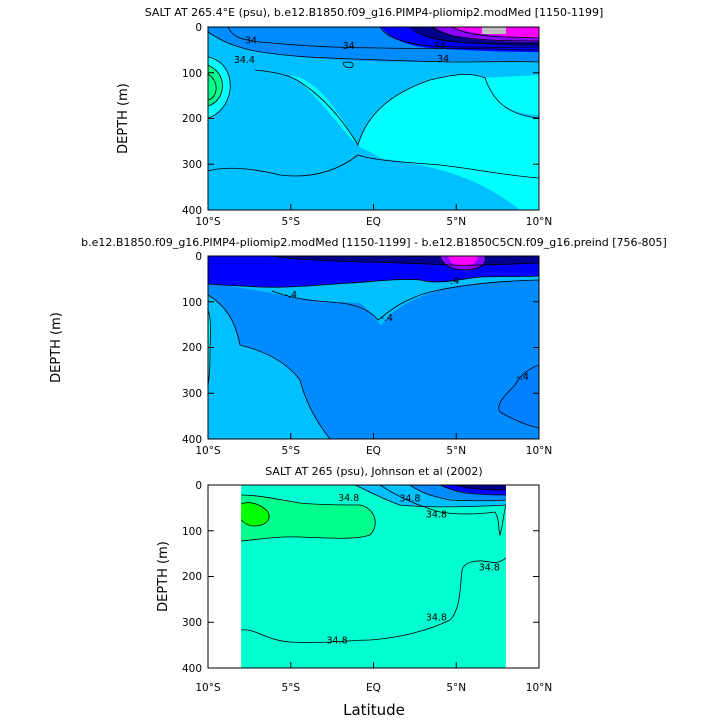 The width and height of the screenshot is (727, 727). I want to click on panel-1-xtick-label: 5°N, so click(456, 222).